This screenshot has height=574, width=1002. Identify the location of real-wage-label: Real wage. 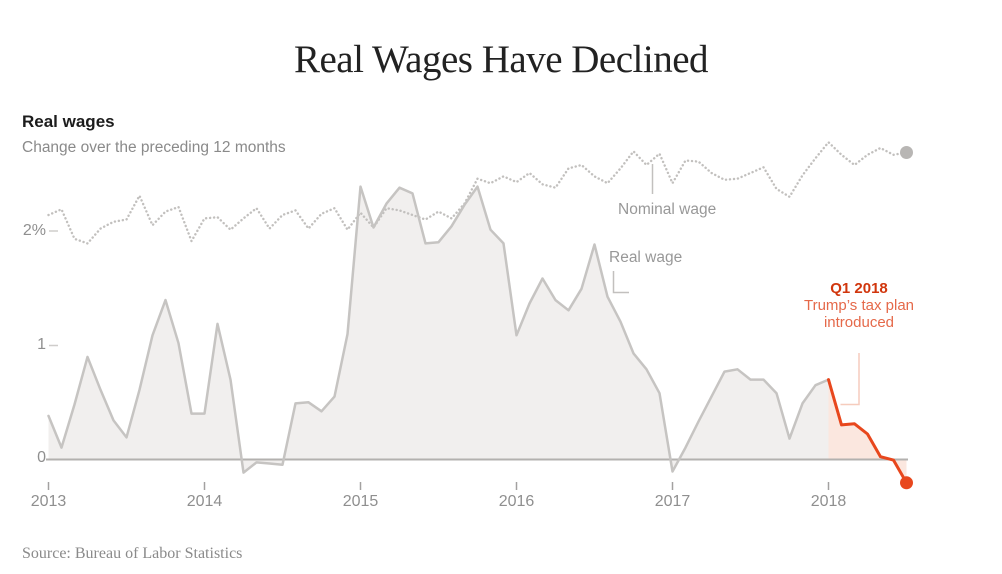
(646, 257).